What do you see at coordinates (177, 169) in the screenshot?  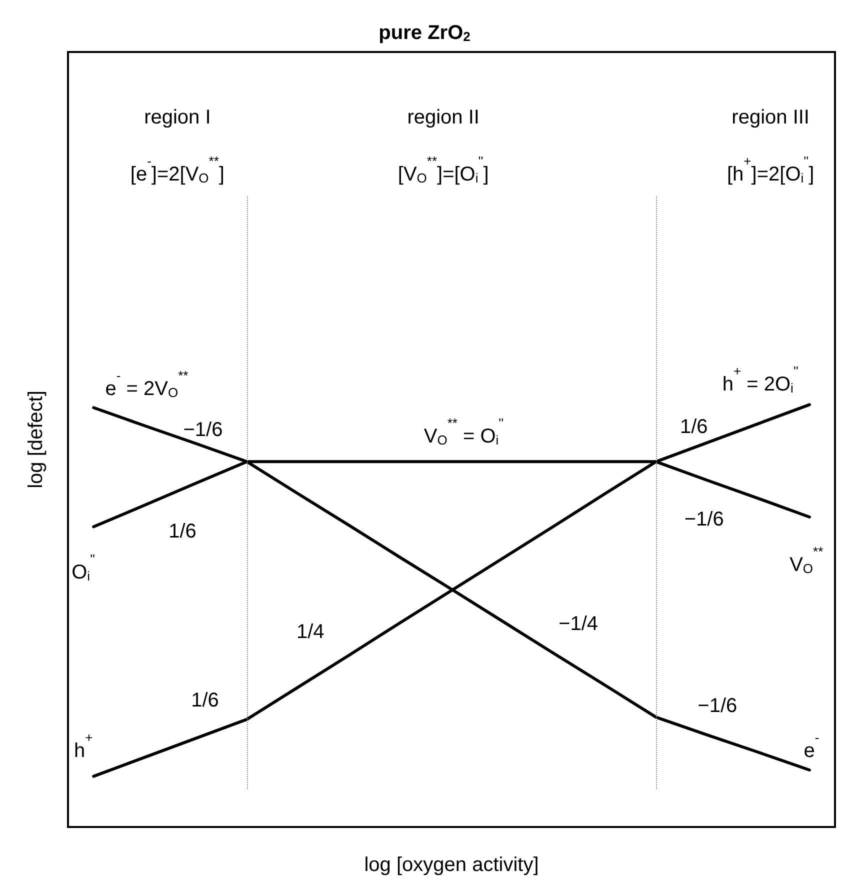 I see `text: [e-]=2[VO**]` at bounding box center [177, 169].